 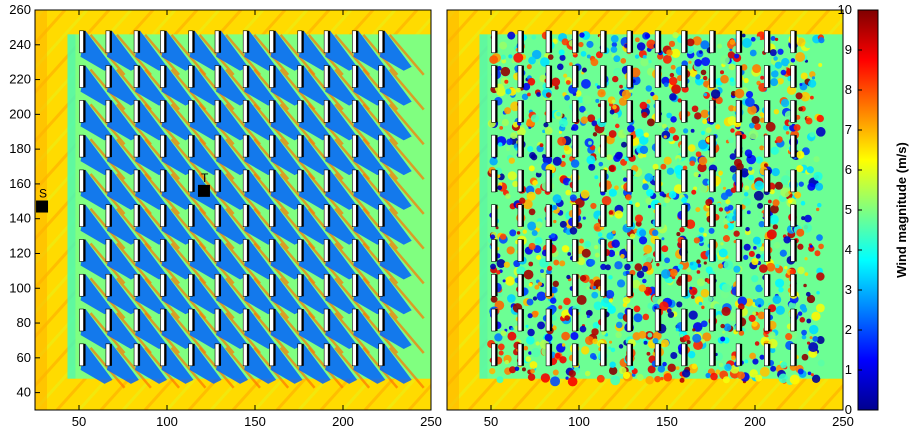 What do you see at coordinates (167, 421) in the screenshot?
I see `x-tick-label: 100` at bounding box center [167, 421].